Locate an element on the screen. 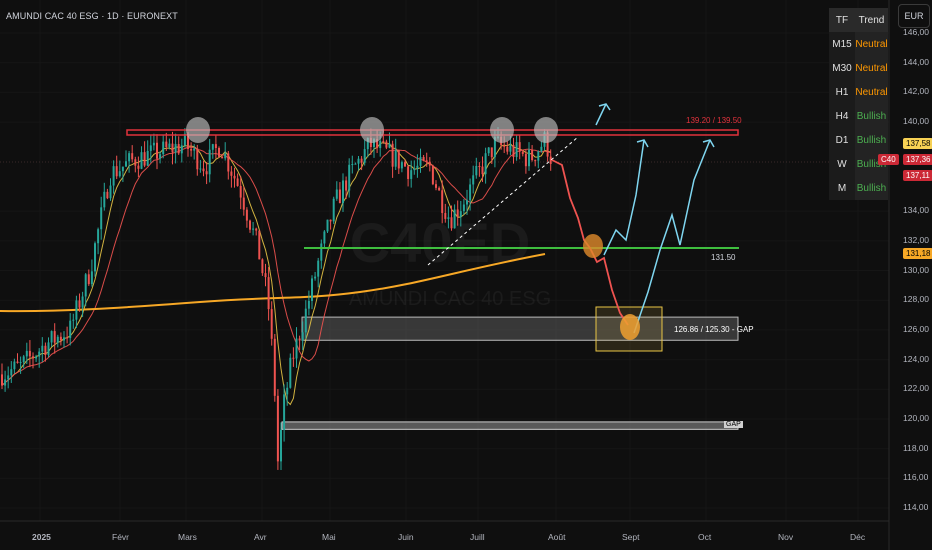  resistance-label: 139.20 / 139.50 is located at coordinates (714, 120).